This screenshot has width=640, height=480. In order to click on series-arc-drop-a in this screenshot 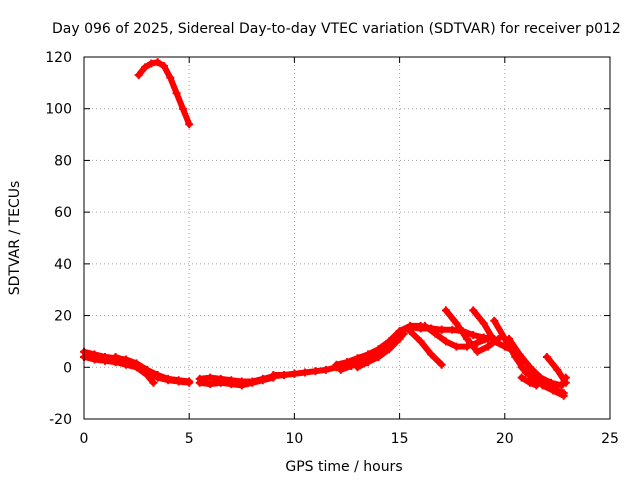, I will do `click(426, 348)`.